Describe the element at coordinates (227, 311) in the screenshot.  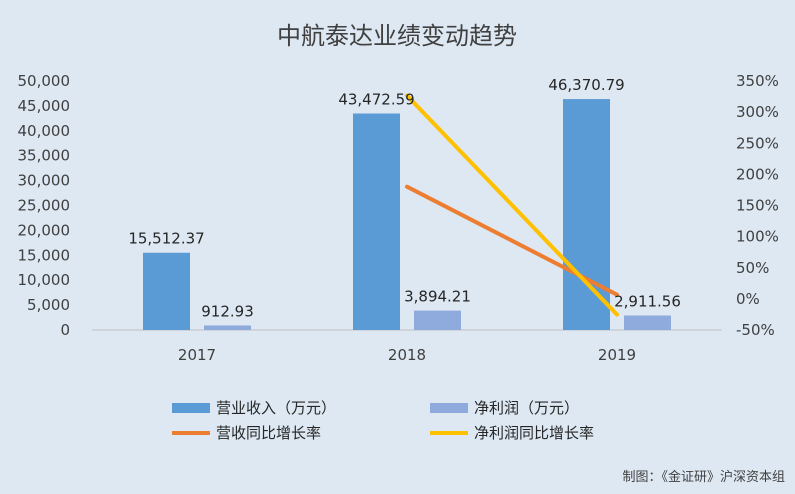
I see `data-label: 912.93` at that location.